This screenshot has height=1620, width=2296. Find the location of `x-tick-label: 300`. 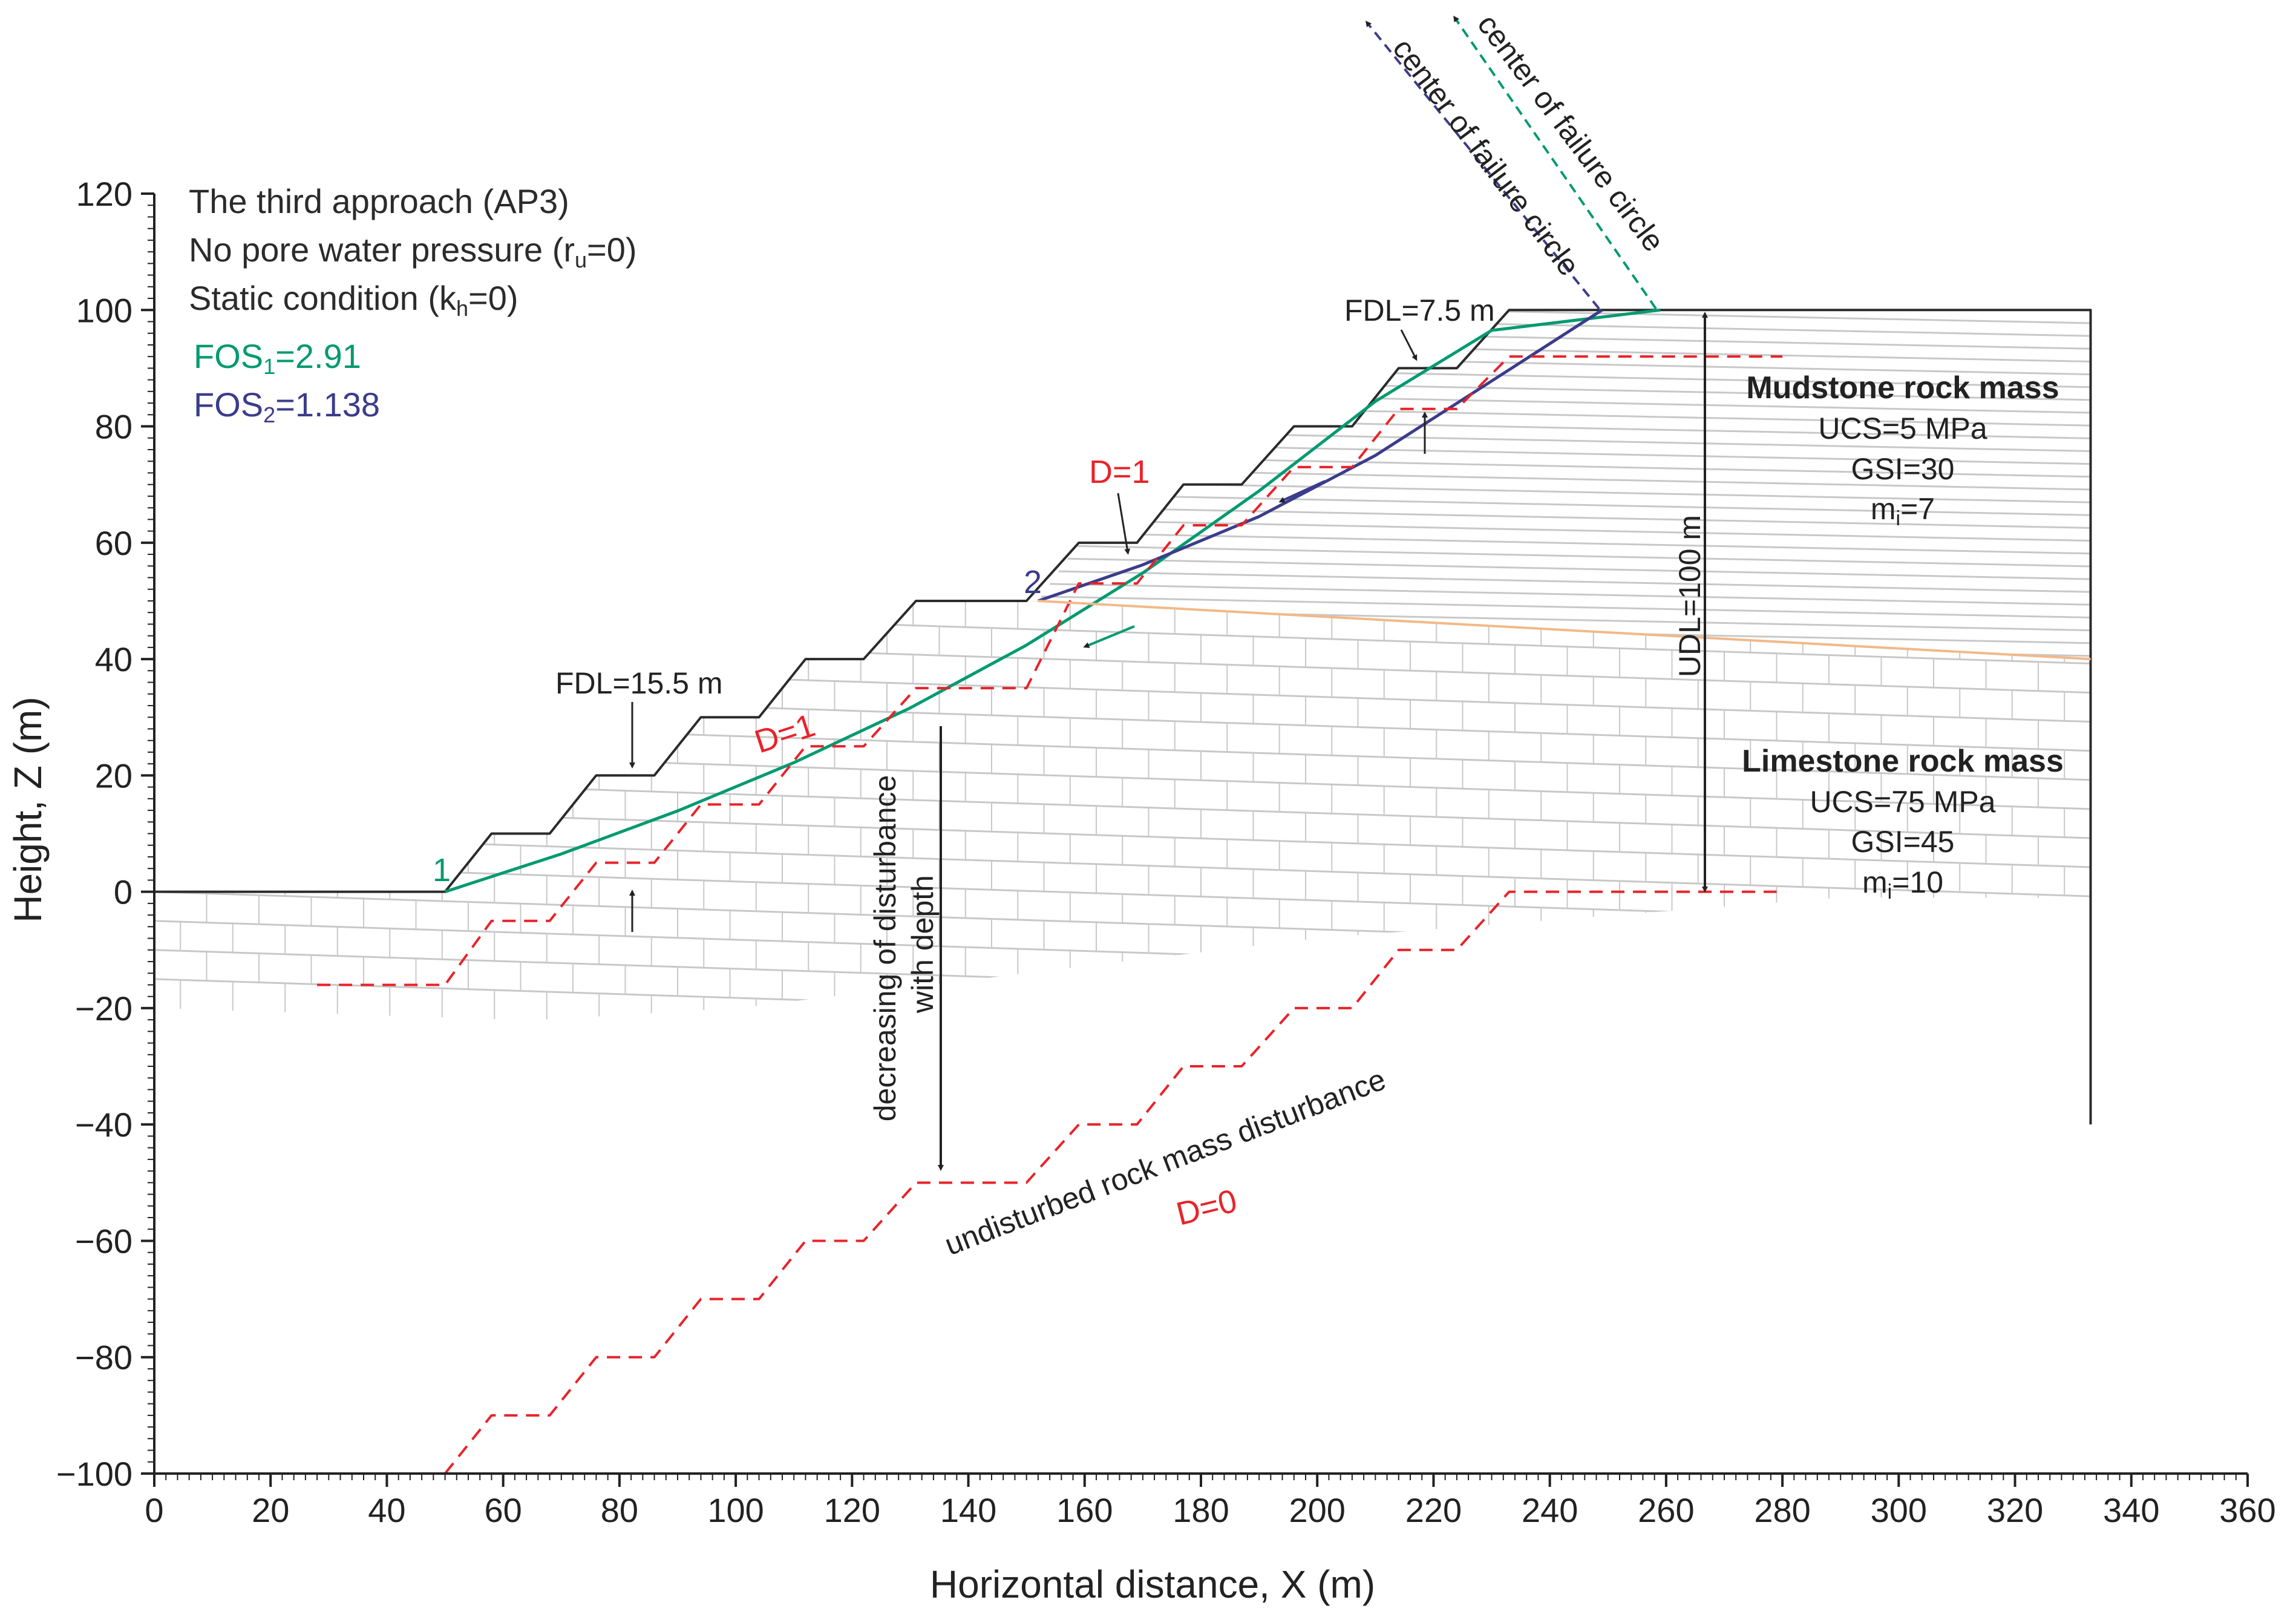

x-tick-label: 300 is located at coordinates (1899, 1510).